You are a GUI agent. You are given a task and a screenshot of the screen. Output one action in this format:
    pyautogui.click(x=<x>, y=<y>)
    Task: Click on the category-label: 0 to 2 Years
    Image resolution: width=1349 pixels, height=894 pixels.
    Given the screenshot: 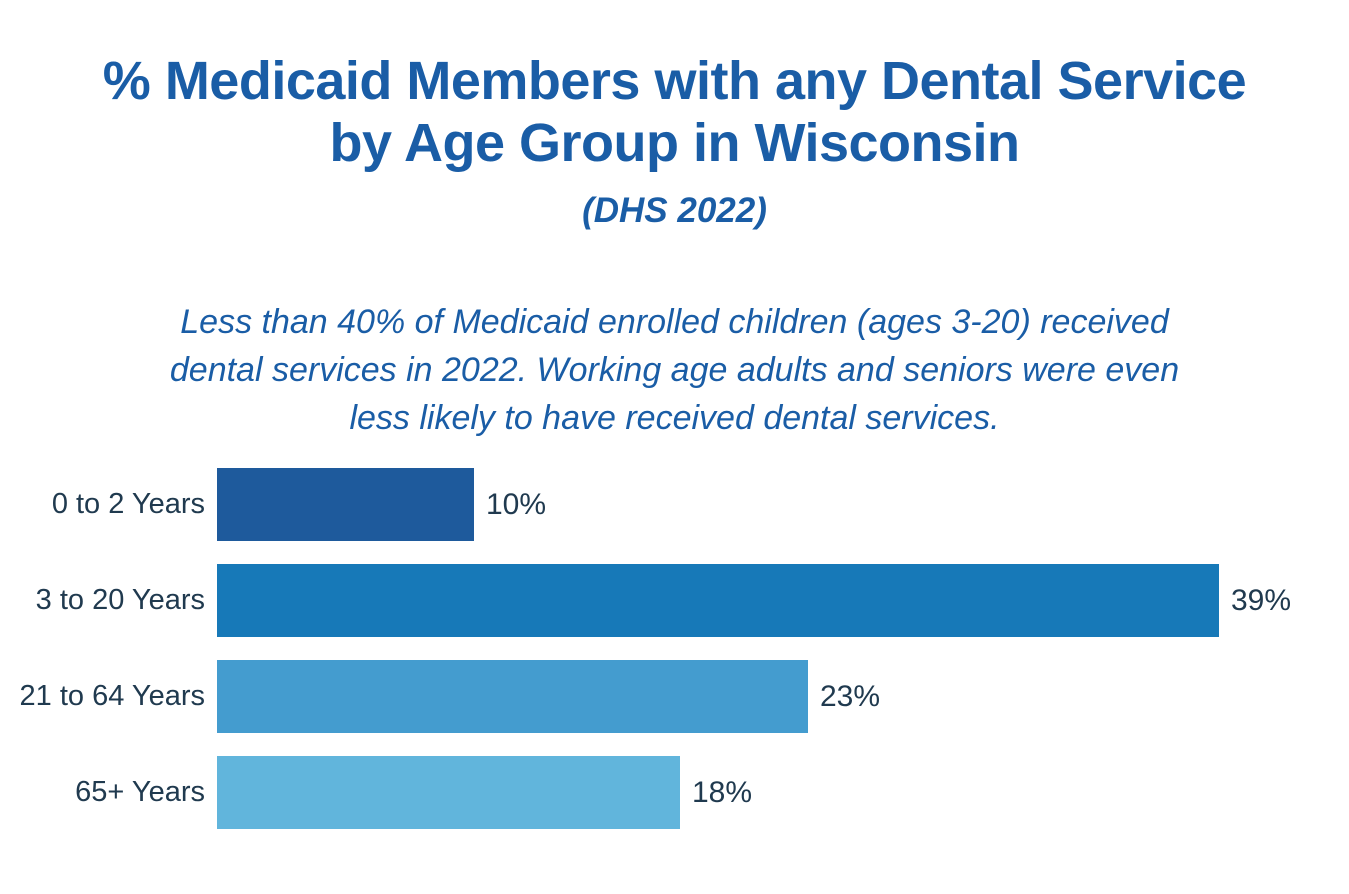 What is the action you would take?
    pyautogui.click(x=128, y=504)
    